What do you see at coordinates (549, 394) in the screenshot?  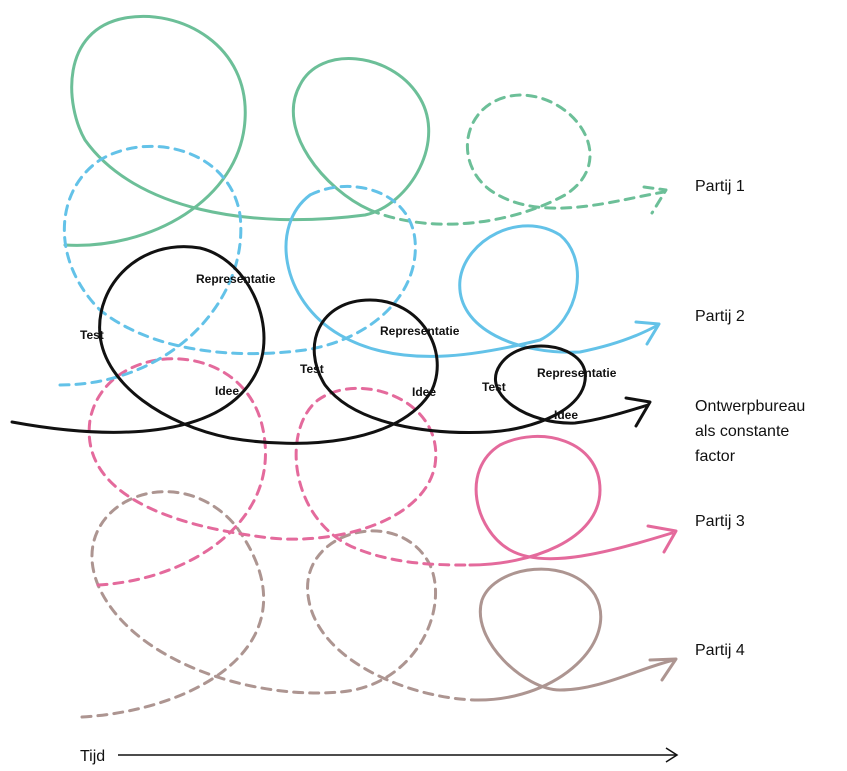 I see `loop-3-labels: Test Representatie Idee` at bounding box center [549, 394].